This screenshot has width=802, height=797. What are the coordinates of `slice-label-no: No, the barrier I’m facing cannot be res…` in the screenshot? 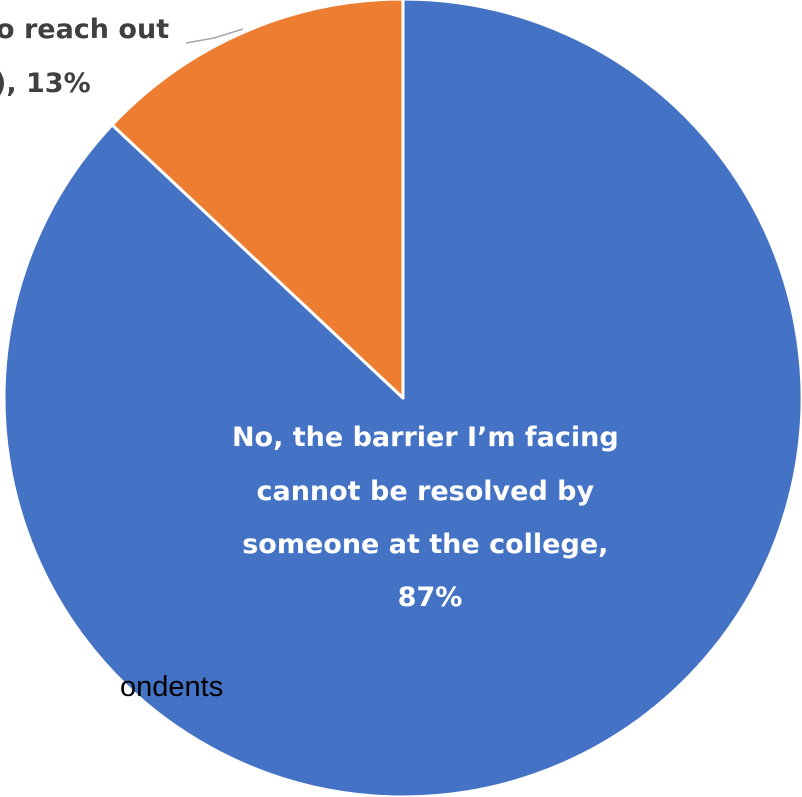 It's located at (430, 517).